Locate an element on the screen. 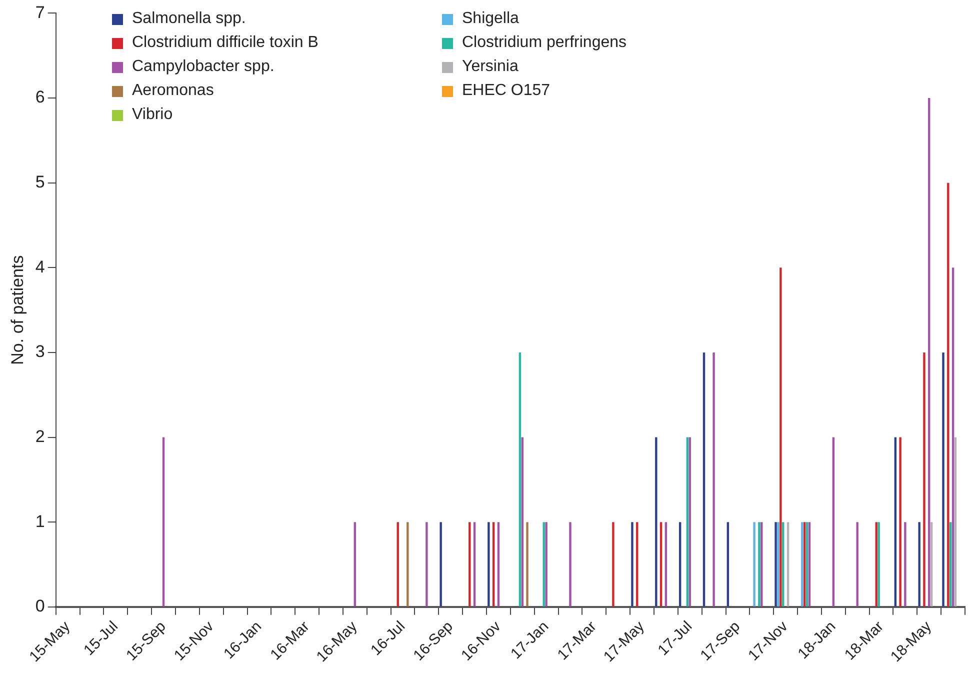 This screenshot has height=673, width=973. legend-label: Shigella is located at coordinates (490, 19).